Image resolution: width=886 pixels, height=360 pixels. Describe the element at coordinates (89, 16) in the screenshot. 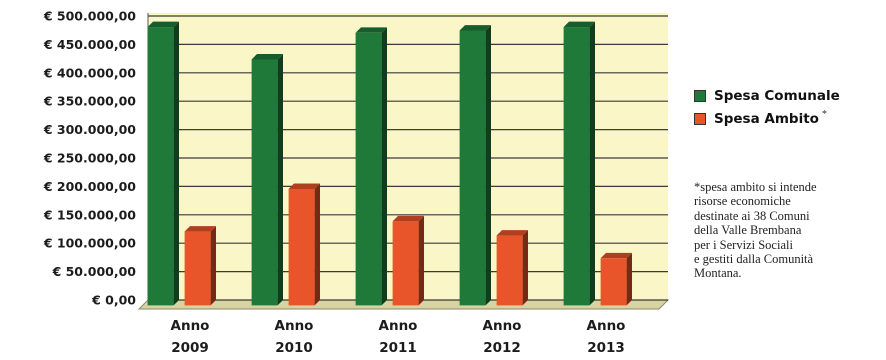

I see `y-tick-label: € 500.000,00` at that location.